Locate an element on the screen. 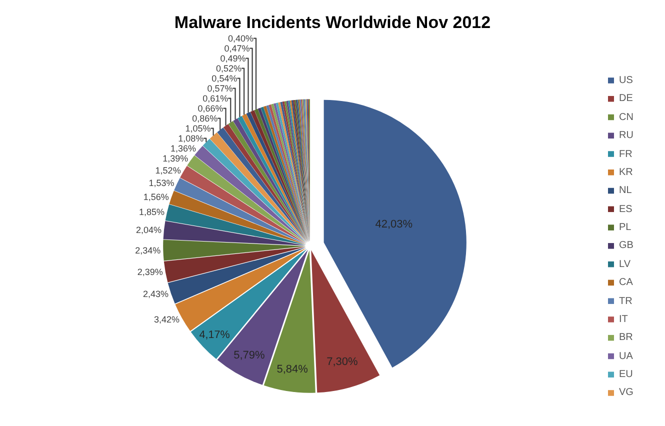 The image size is (665, 426). legend-label: DE is located at coordinates (626, 98).